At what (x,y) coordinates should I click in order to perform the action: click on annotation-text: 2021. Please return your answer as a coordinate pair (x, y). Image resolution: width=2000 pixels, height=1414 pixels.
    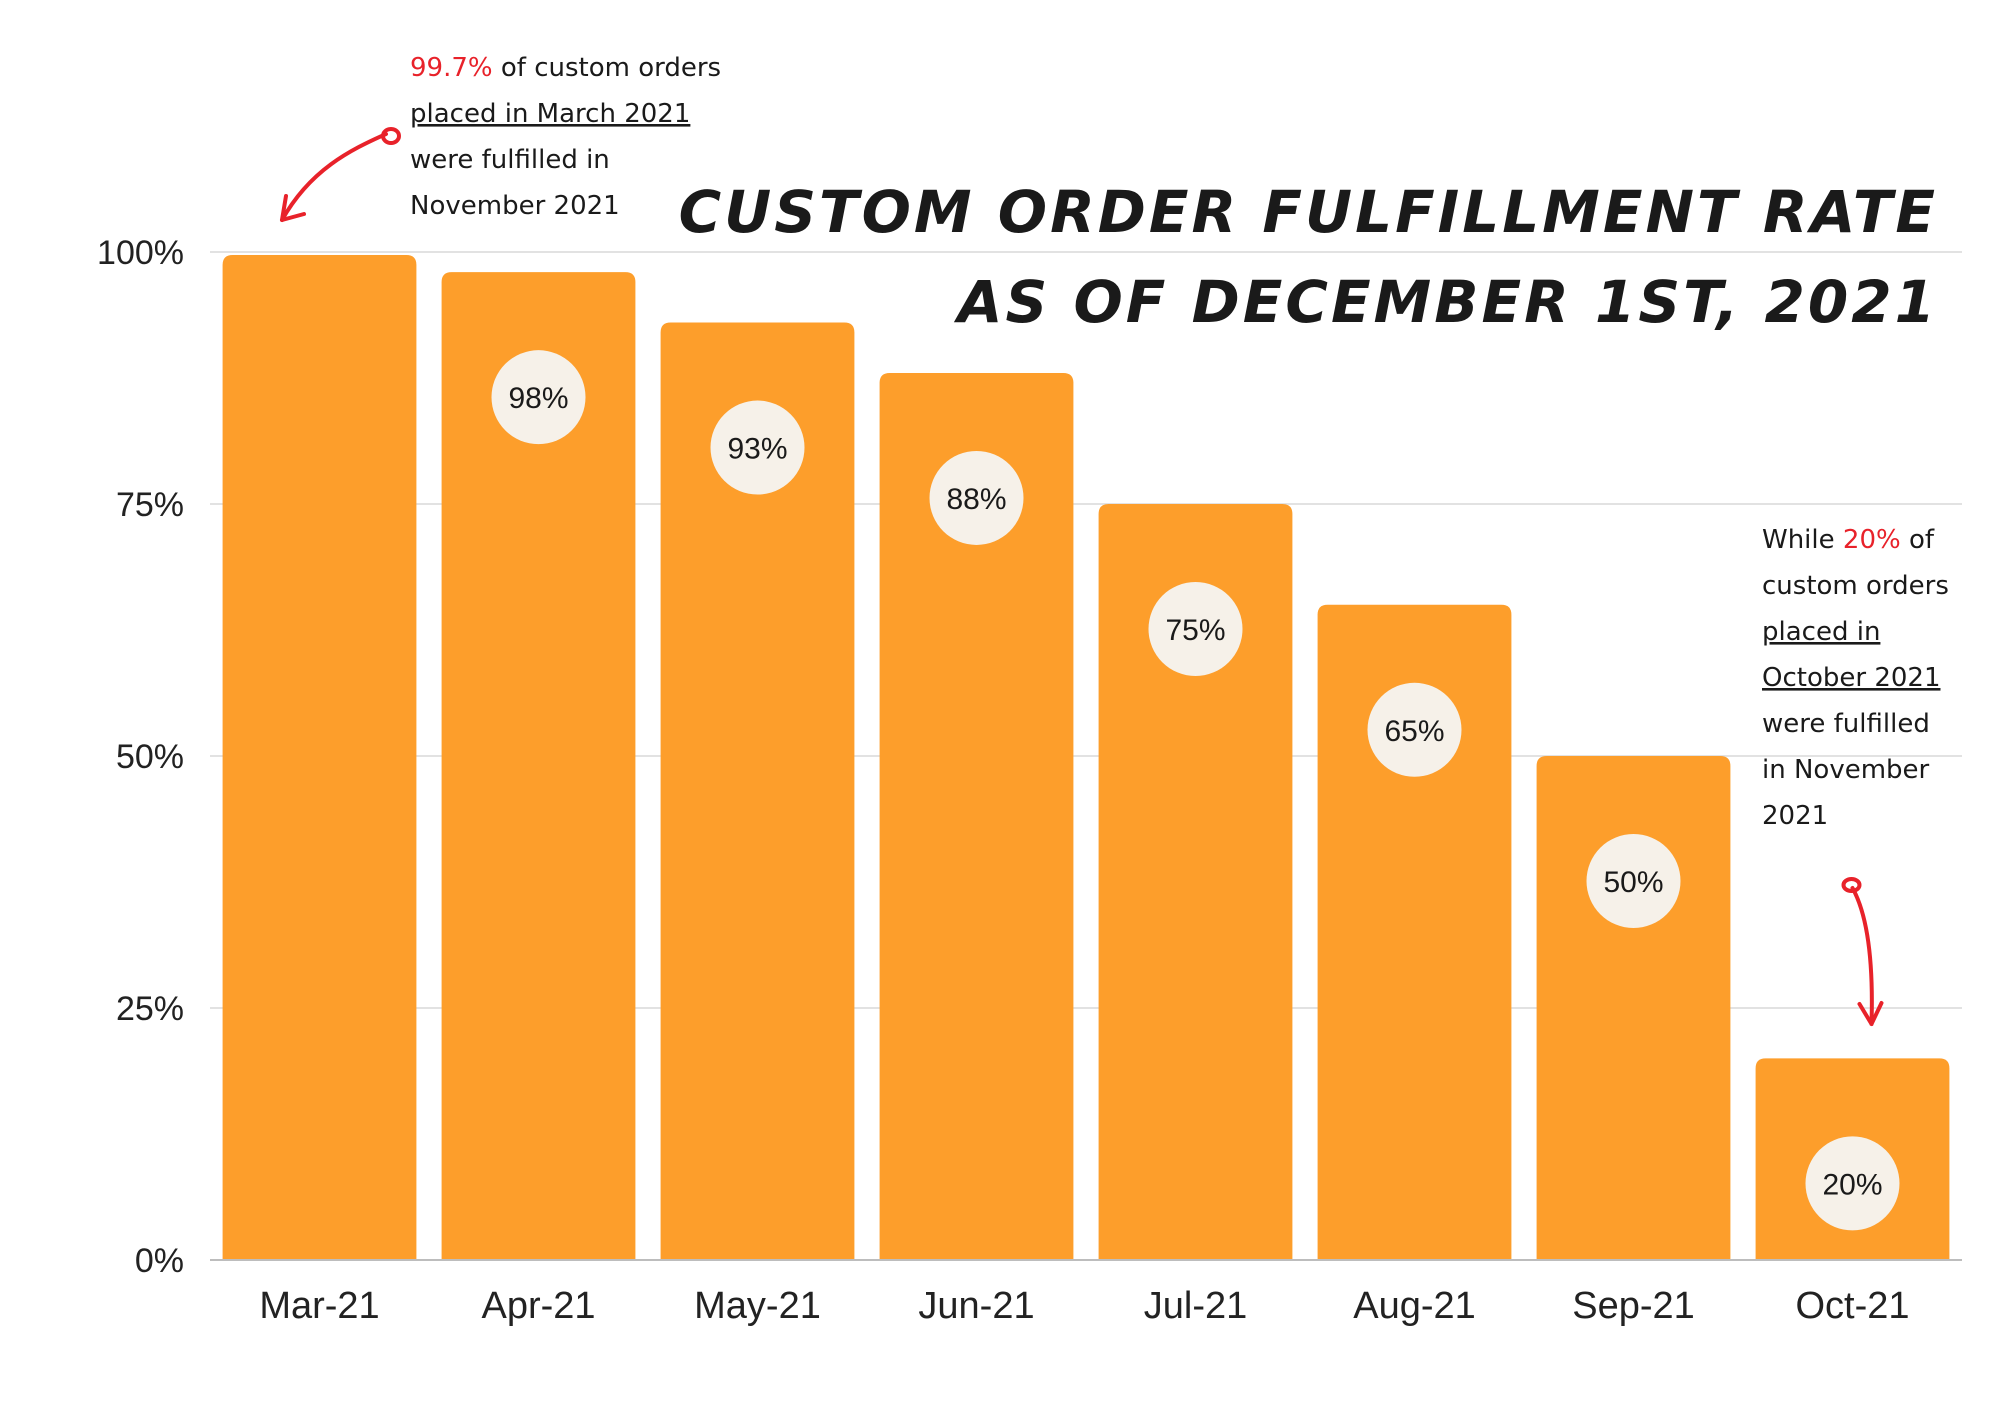
    Looking at the image, I should click on (1795, 816).